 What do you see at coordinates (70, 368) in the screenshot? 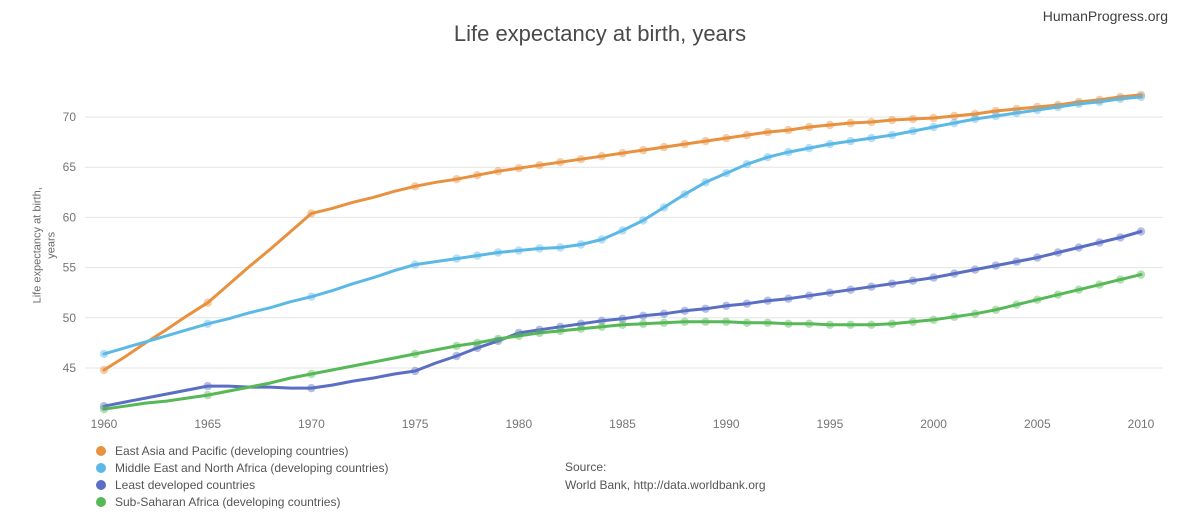
I see `y-tick-label: 45` at bounding box center [70, 368].